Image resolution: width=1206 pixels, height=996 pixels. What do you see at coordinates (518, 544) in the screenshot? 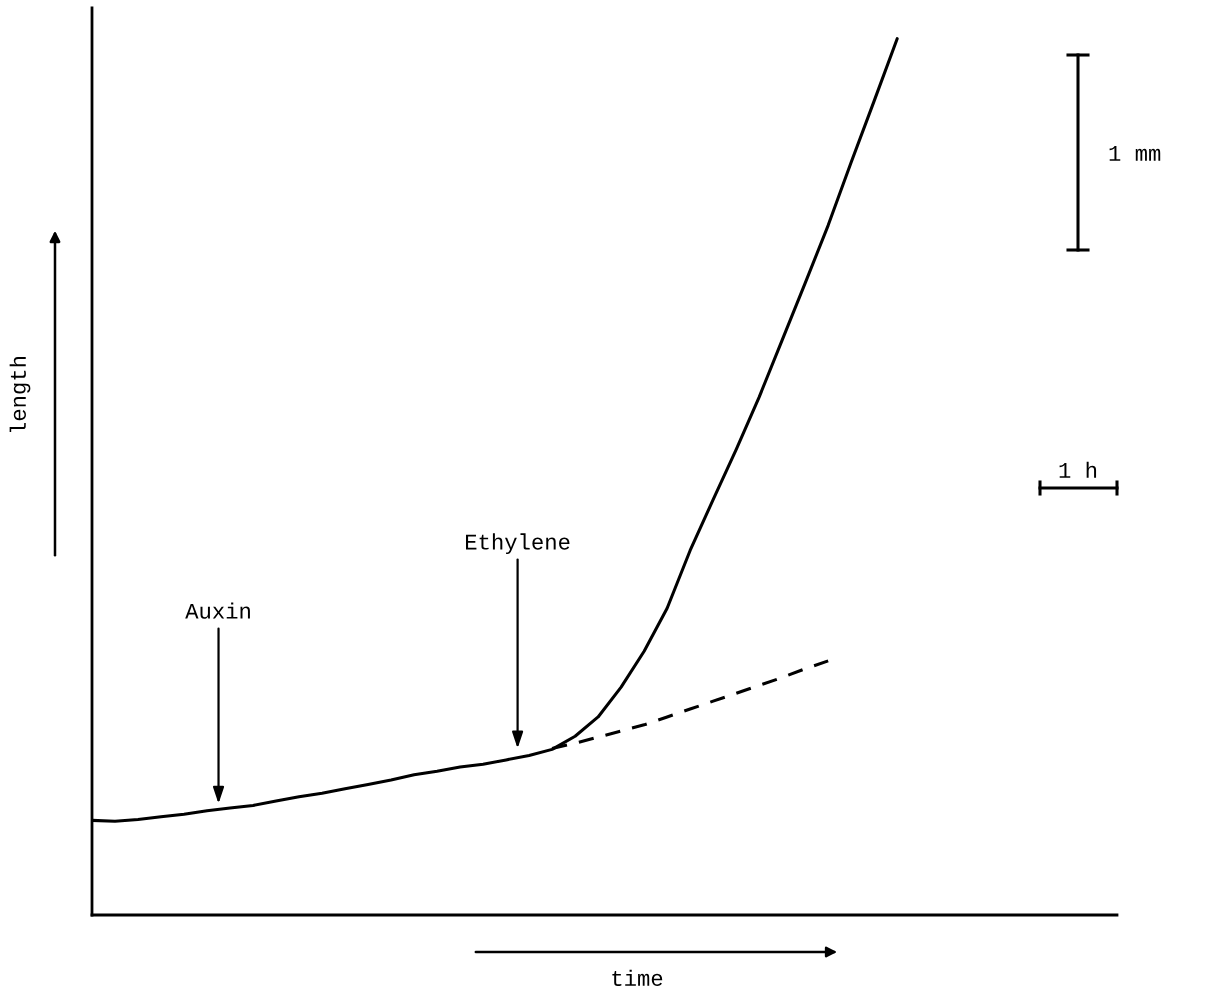
I see `annotation: Ethylene` at bounding box center [518, 544].